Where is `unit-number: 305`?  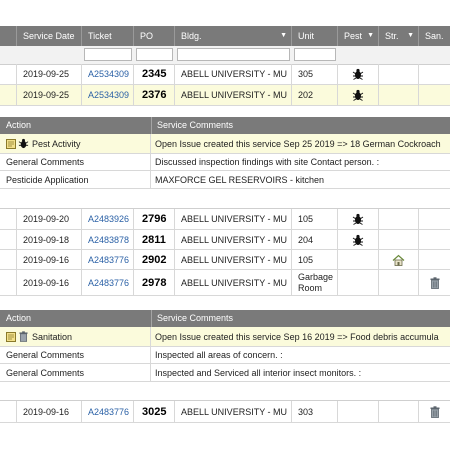 unit-number: 305 is located at coordinates (315, 74).